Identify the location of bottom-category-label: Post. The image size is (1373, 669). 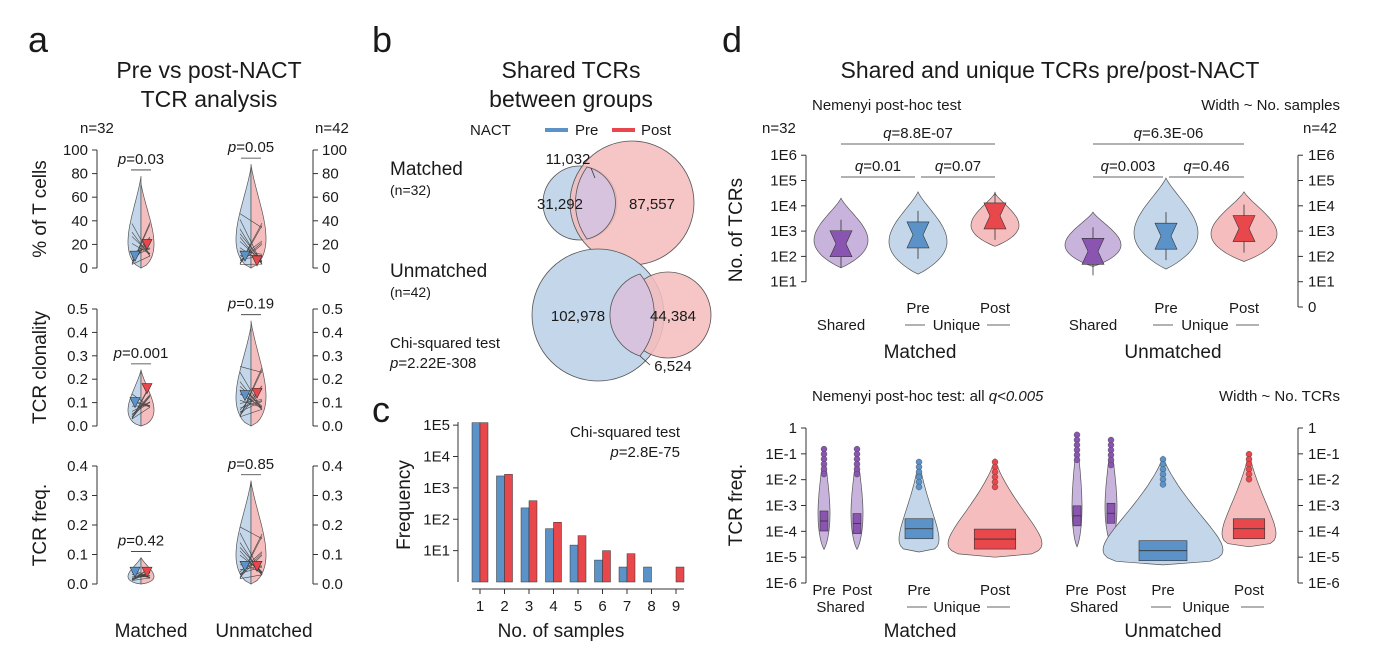
(1249, 590).